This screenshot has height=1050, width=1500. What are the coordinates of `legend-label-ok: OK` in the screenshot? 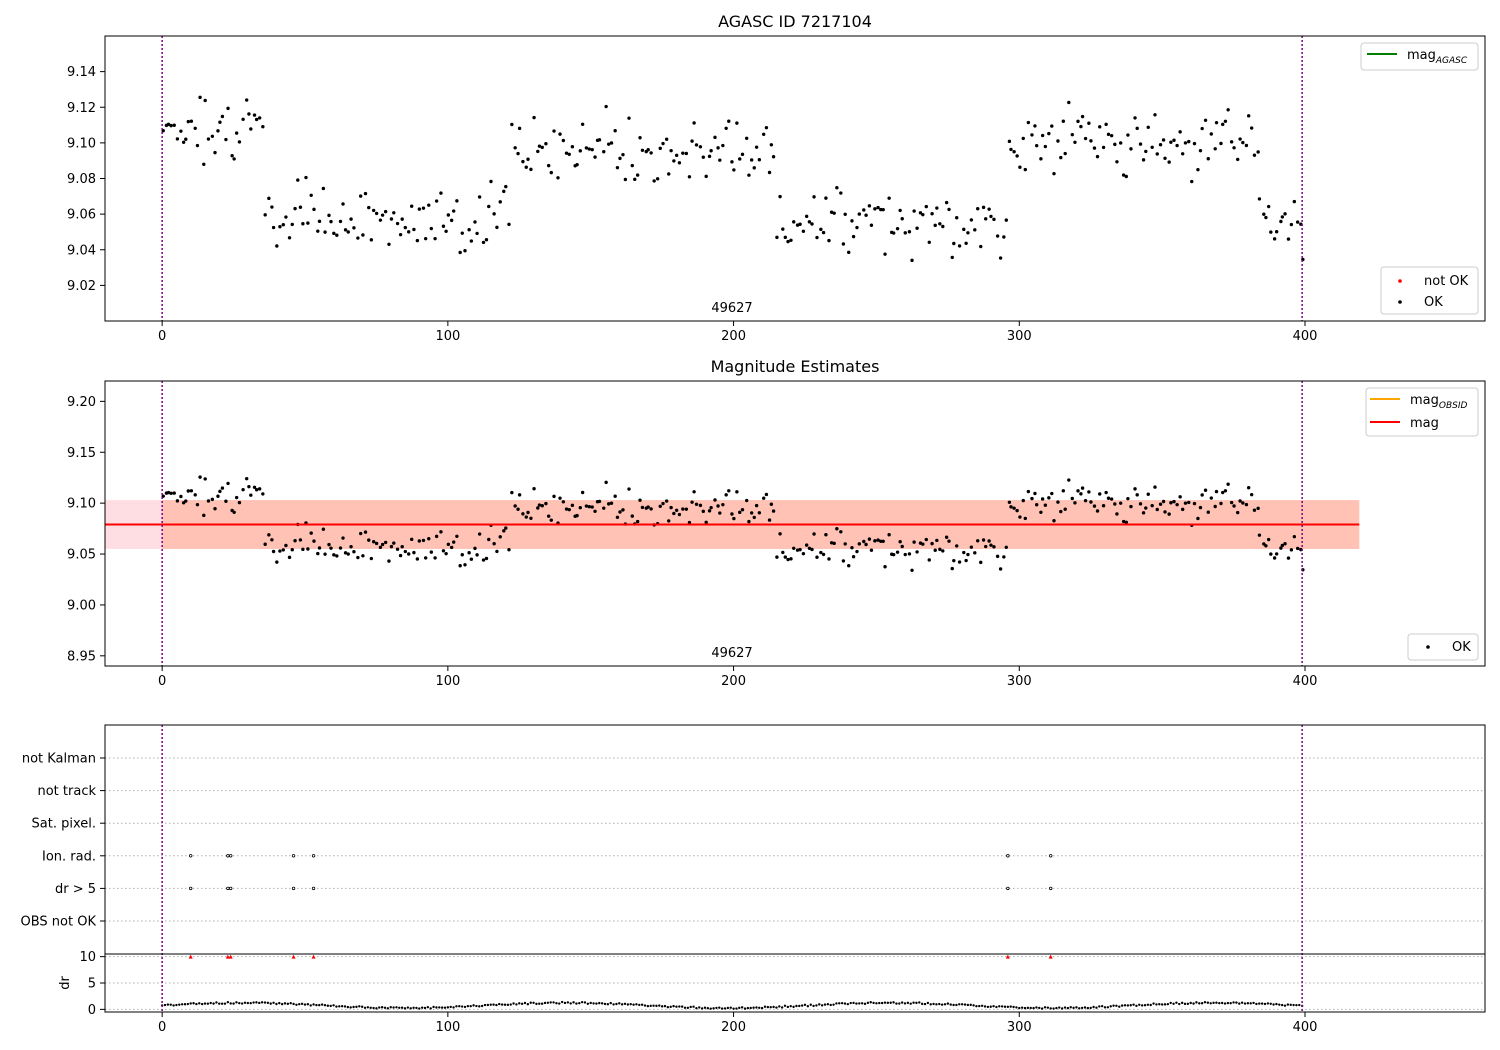 It's located at (1433, 302).